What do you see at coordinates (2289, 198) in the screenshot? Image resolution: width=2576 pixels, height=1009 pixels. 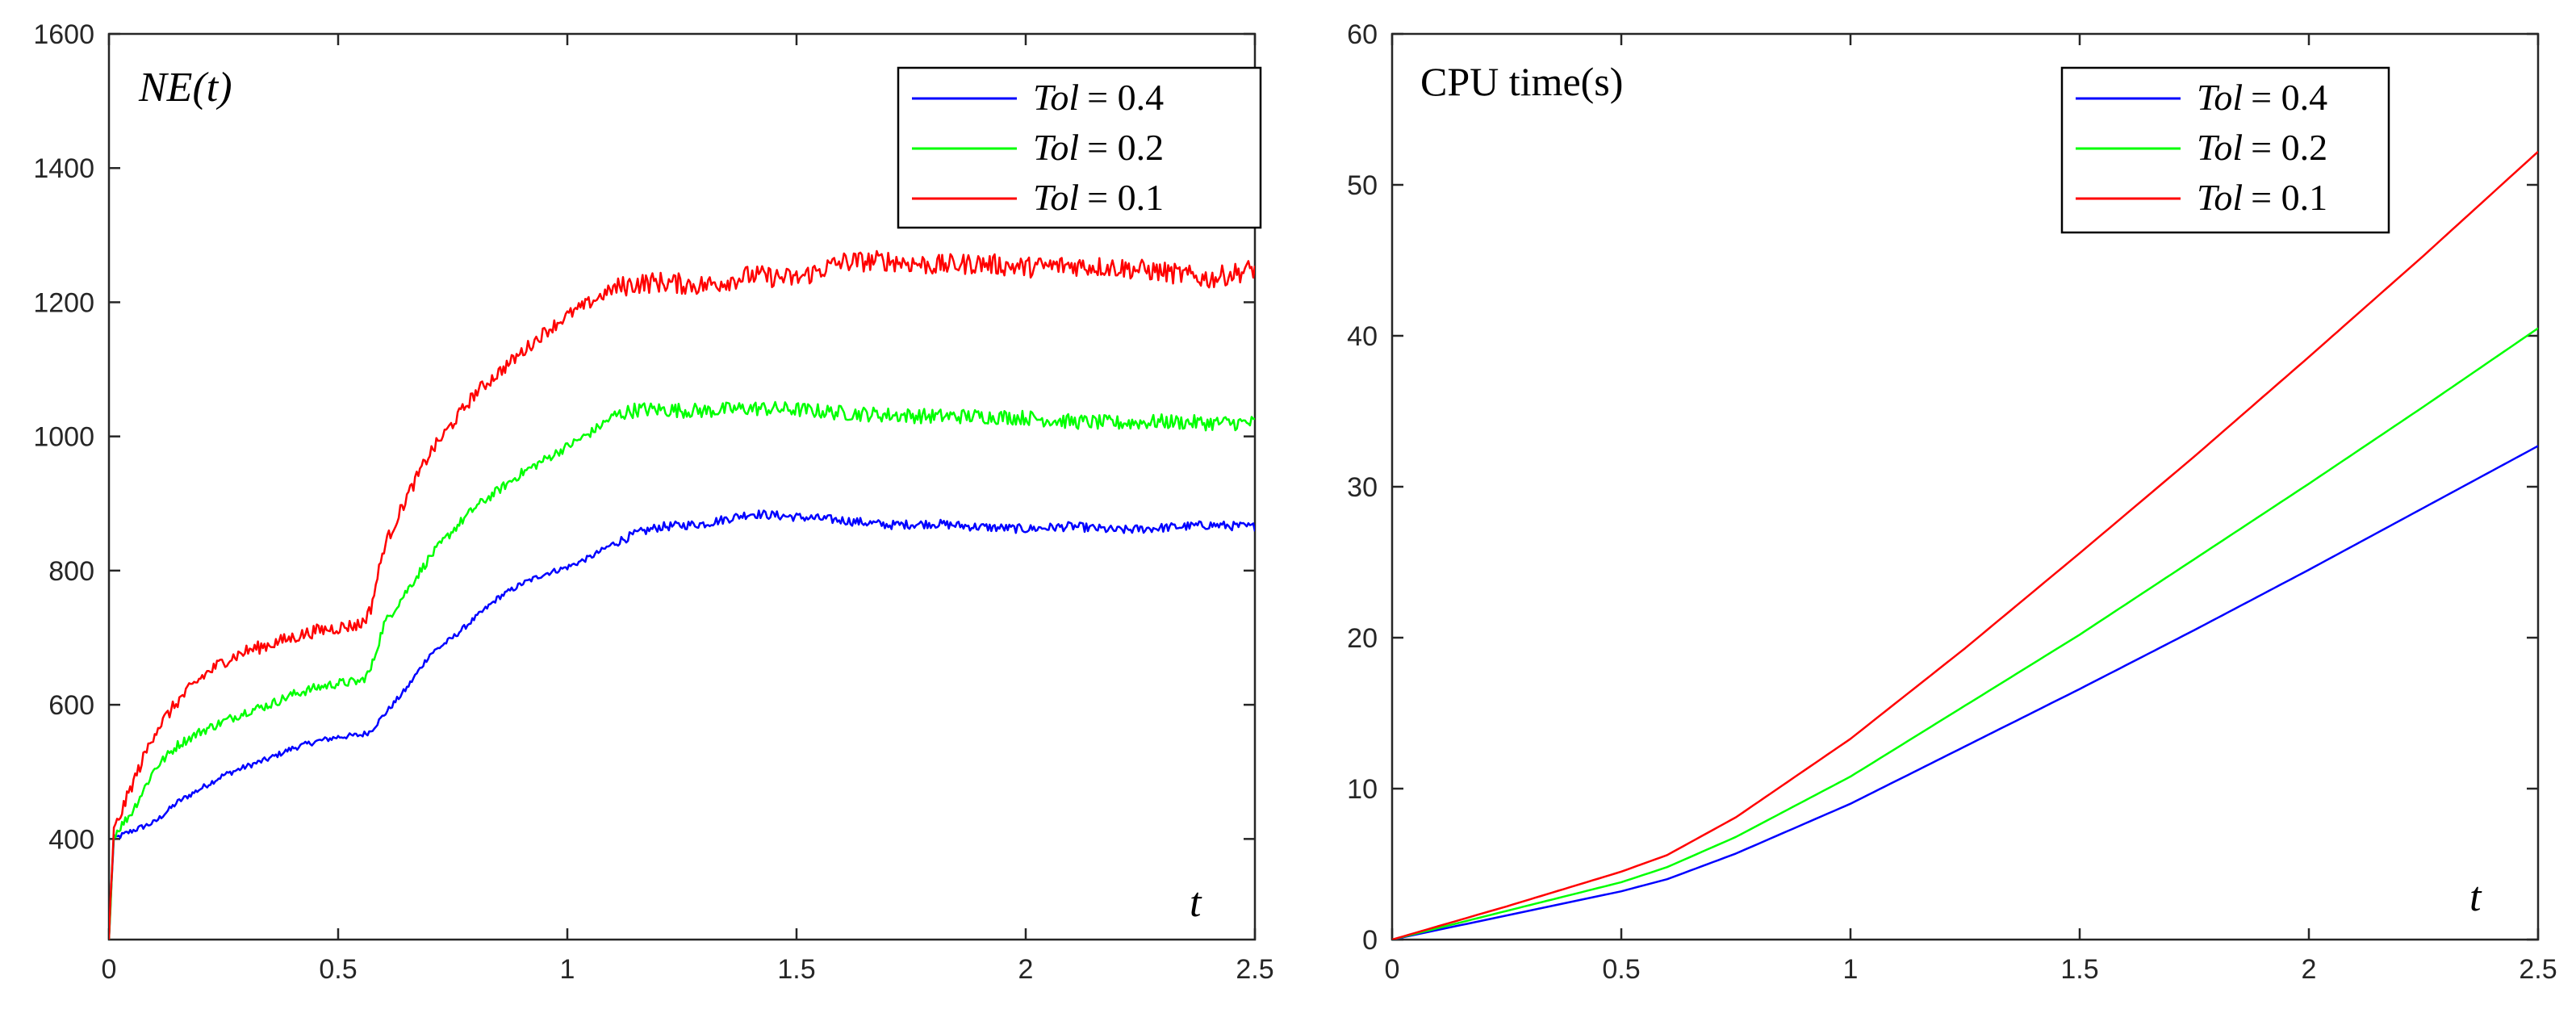 I see `cpu-legend-value-2: = 0.1` at bounding box center [2289, 198].